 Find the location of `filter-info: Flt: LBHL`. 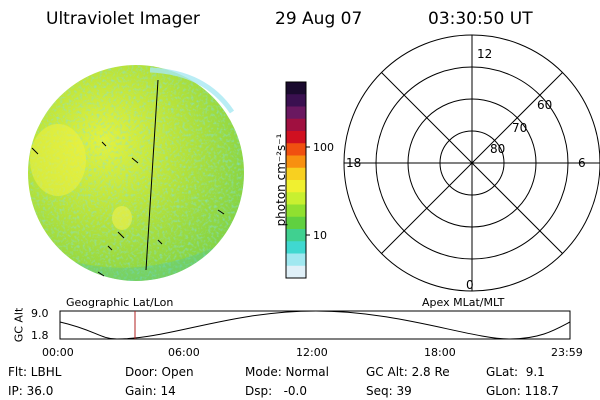

filter-info: Flt: LBHL is located at coordinates (35, 372).